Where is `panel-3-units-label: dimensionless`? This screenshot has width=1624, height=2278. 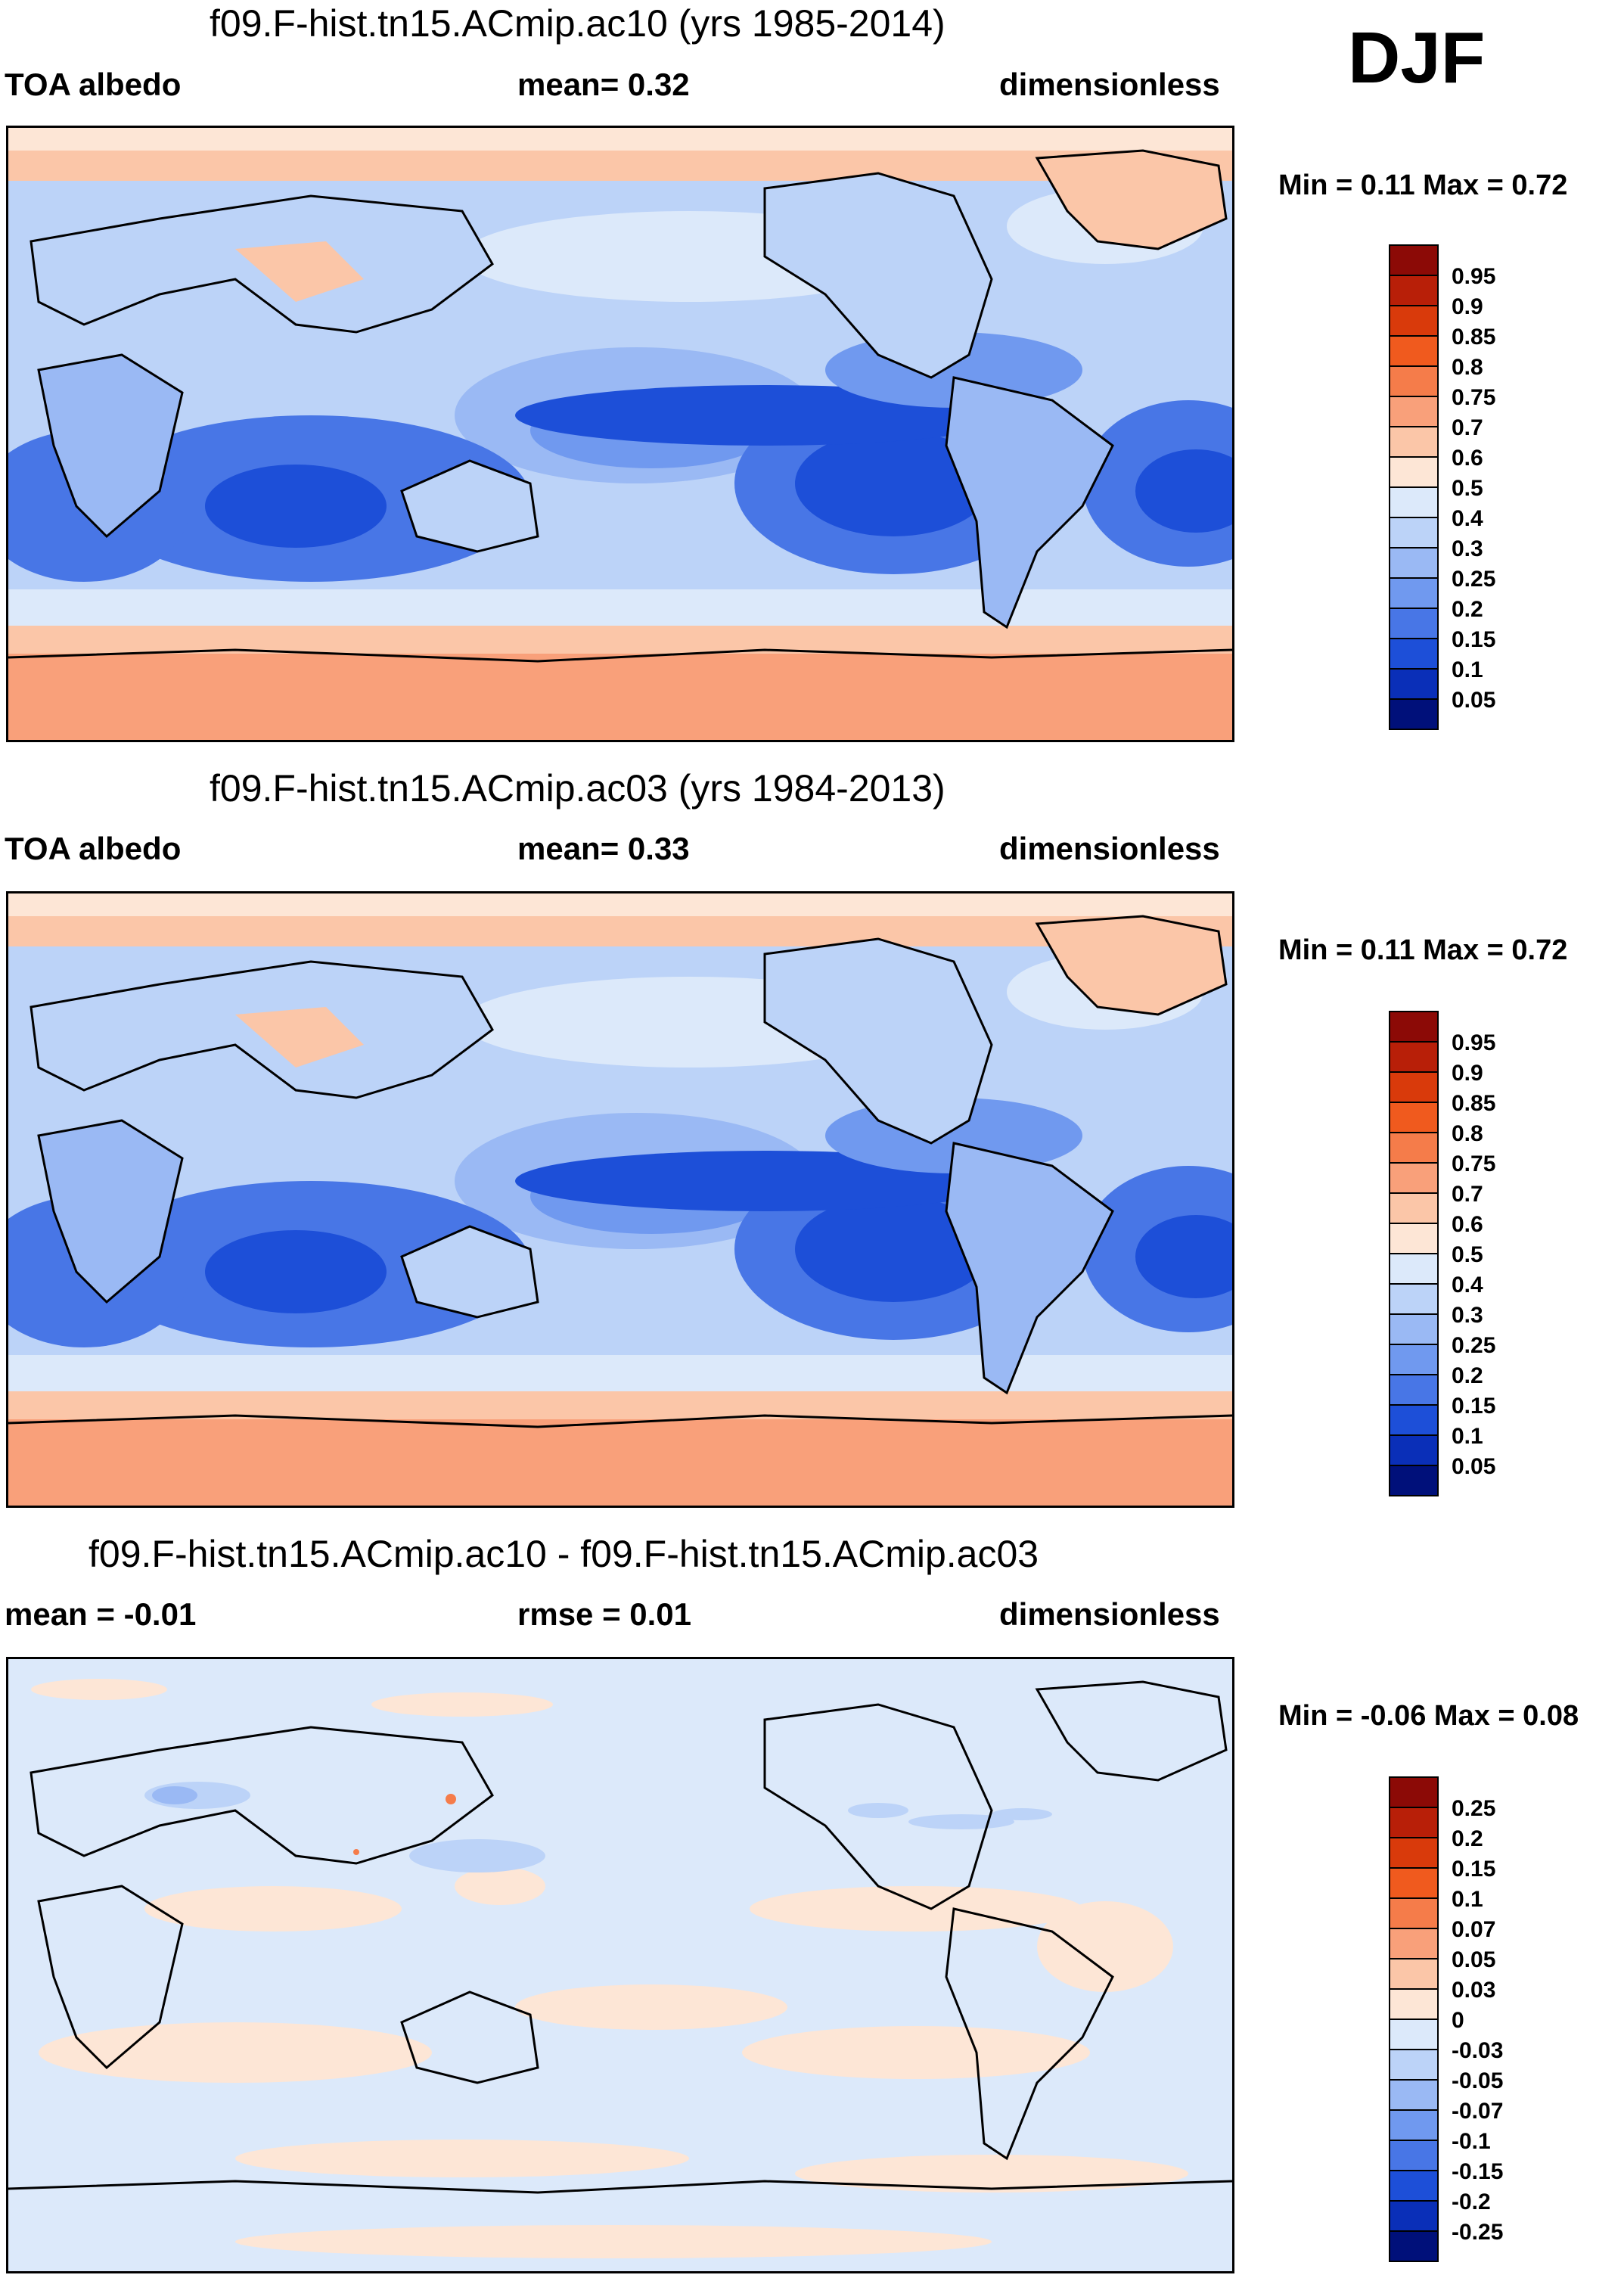 panel-3-units-label: dimensionless is located at coordinates (1109, 1614).